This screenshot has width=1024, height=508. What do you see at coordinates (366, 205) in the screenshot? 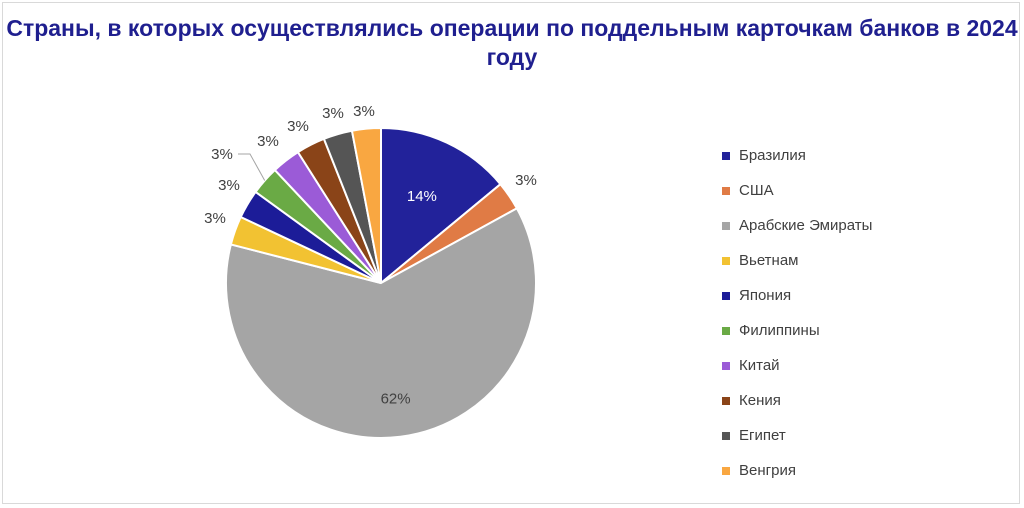
I see `pie-slice-венгрия` at bounding box center [366, 205].